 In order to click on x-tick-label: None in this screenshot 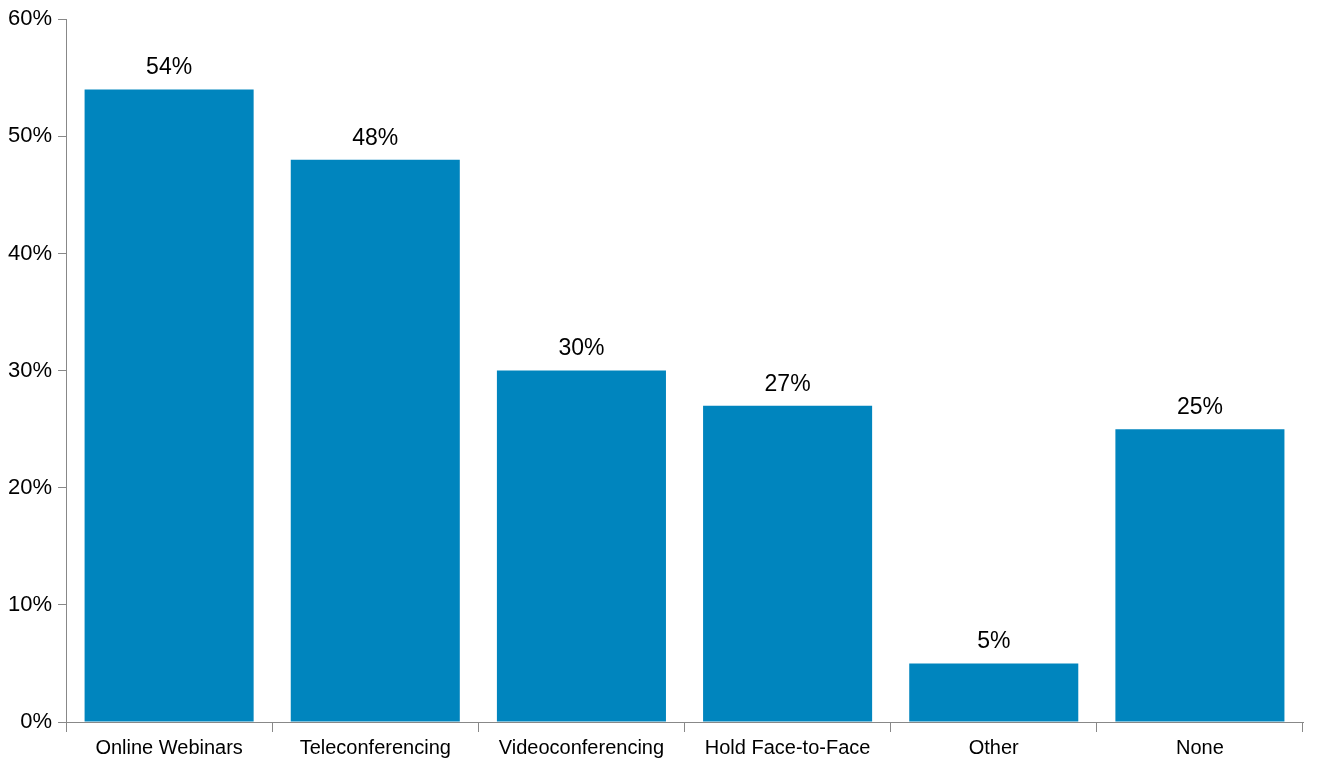, I will do `click(1200, 746)`.